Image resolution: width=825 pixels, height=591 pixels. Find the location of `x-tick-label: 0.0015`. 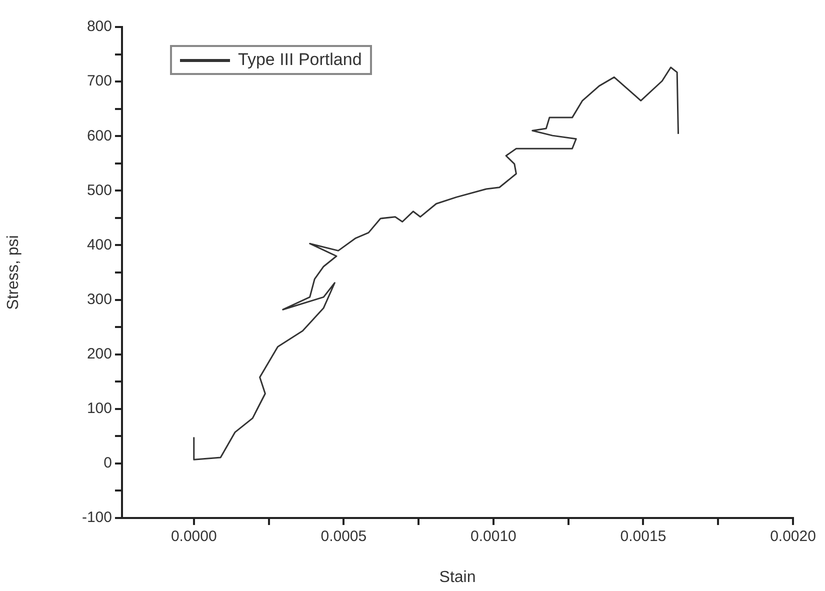

x-tick-label: 0.0015 is located at coordinates (643, 537).